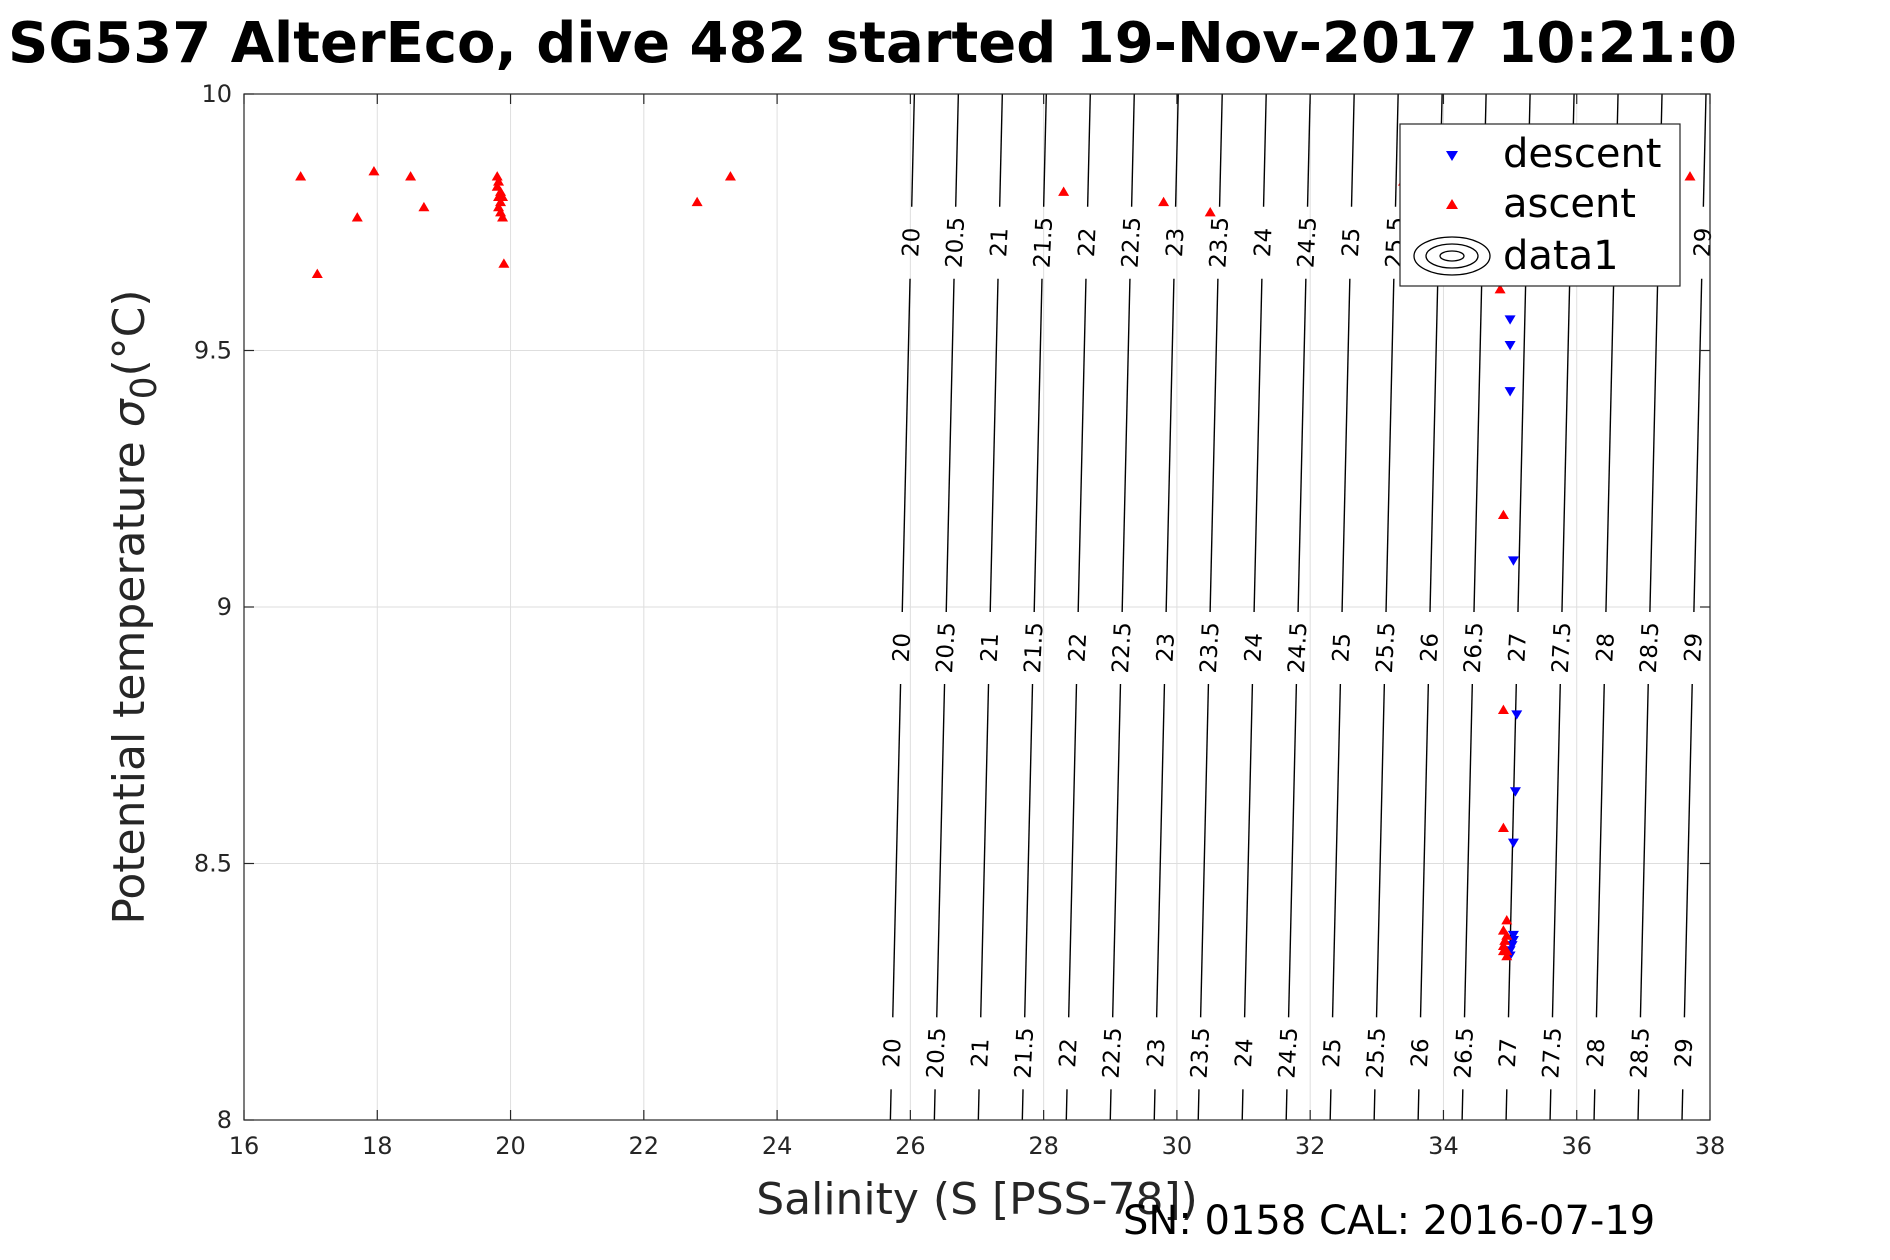 This screenshot has width=1890, height=1260. What do you see at coordinates (1177, 1146) in the screenshot?
I see `x-tick-label: 30` at bounding box center [1177, 1146].